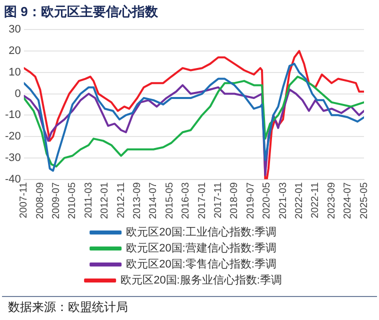 This screenshot has height=320, width=379. I want to click on x-tick-label: 2012-11, so click(121, 200).